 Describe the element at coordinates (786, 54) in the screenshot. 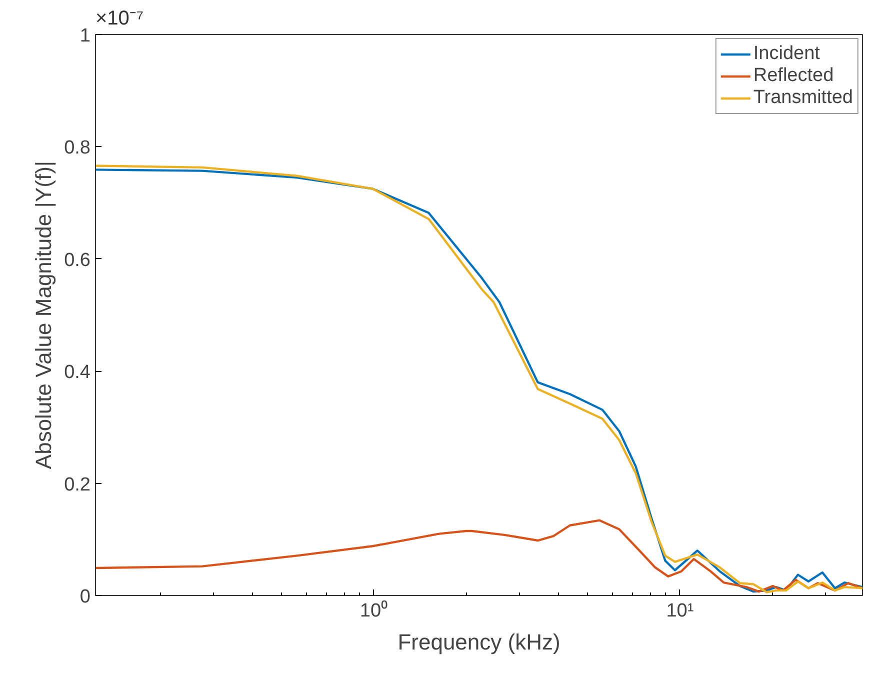

I see `legend-label: Incident` at that location.